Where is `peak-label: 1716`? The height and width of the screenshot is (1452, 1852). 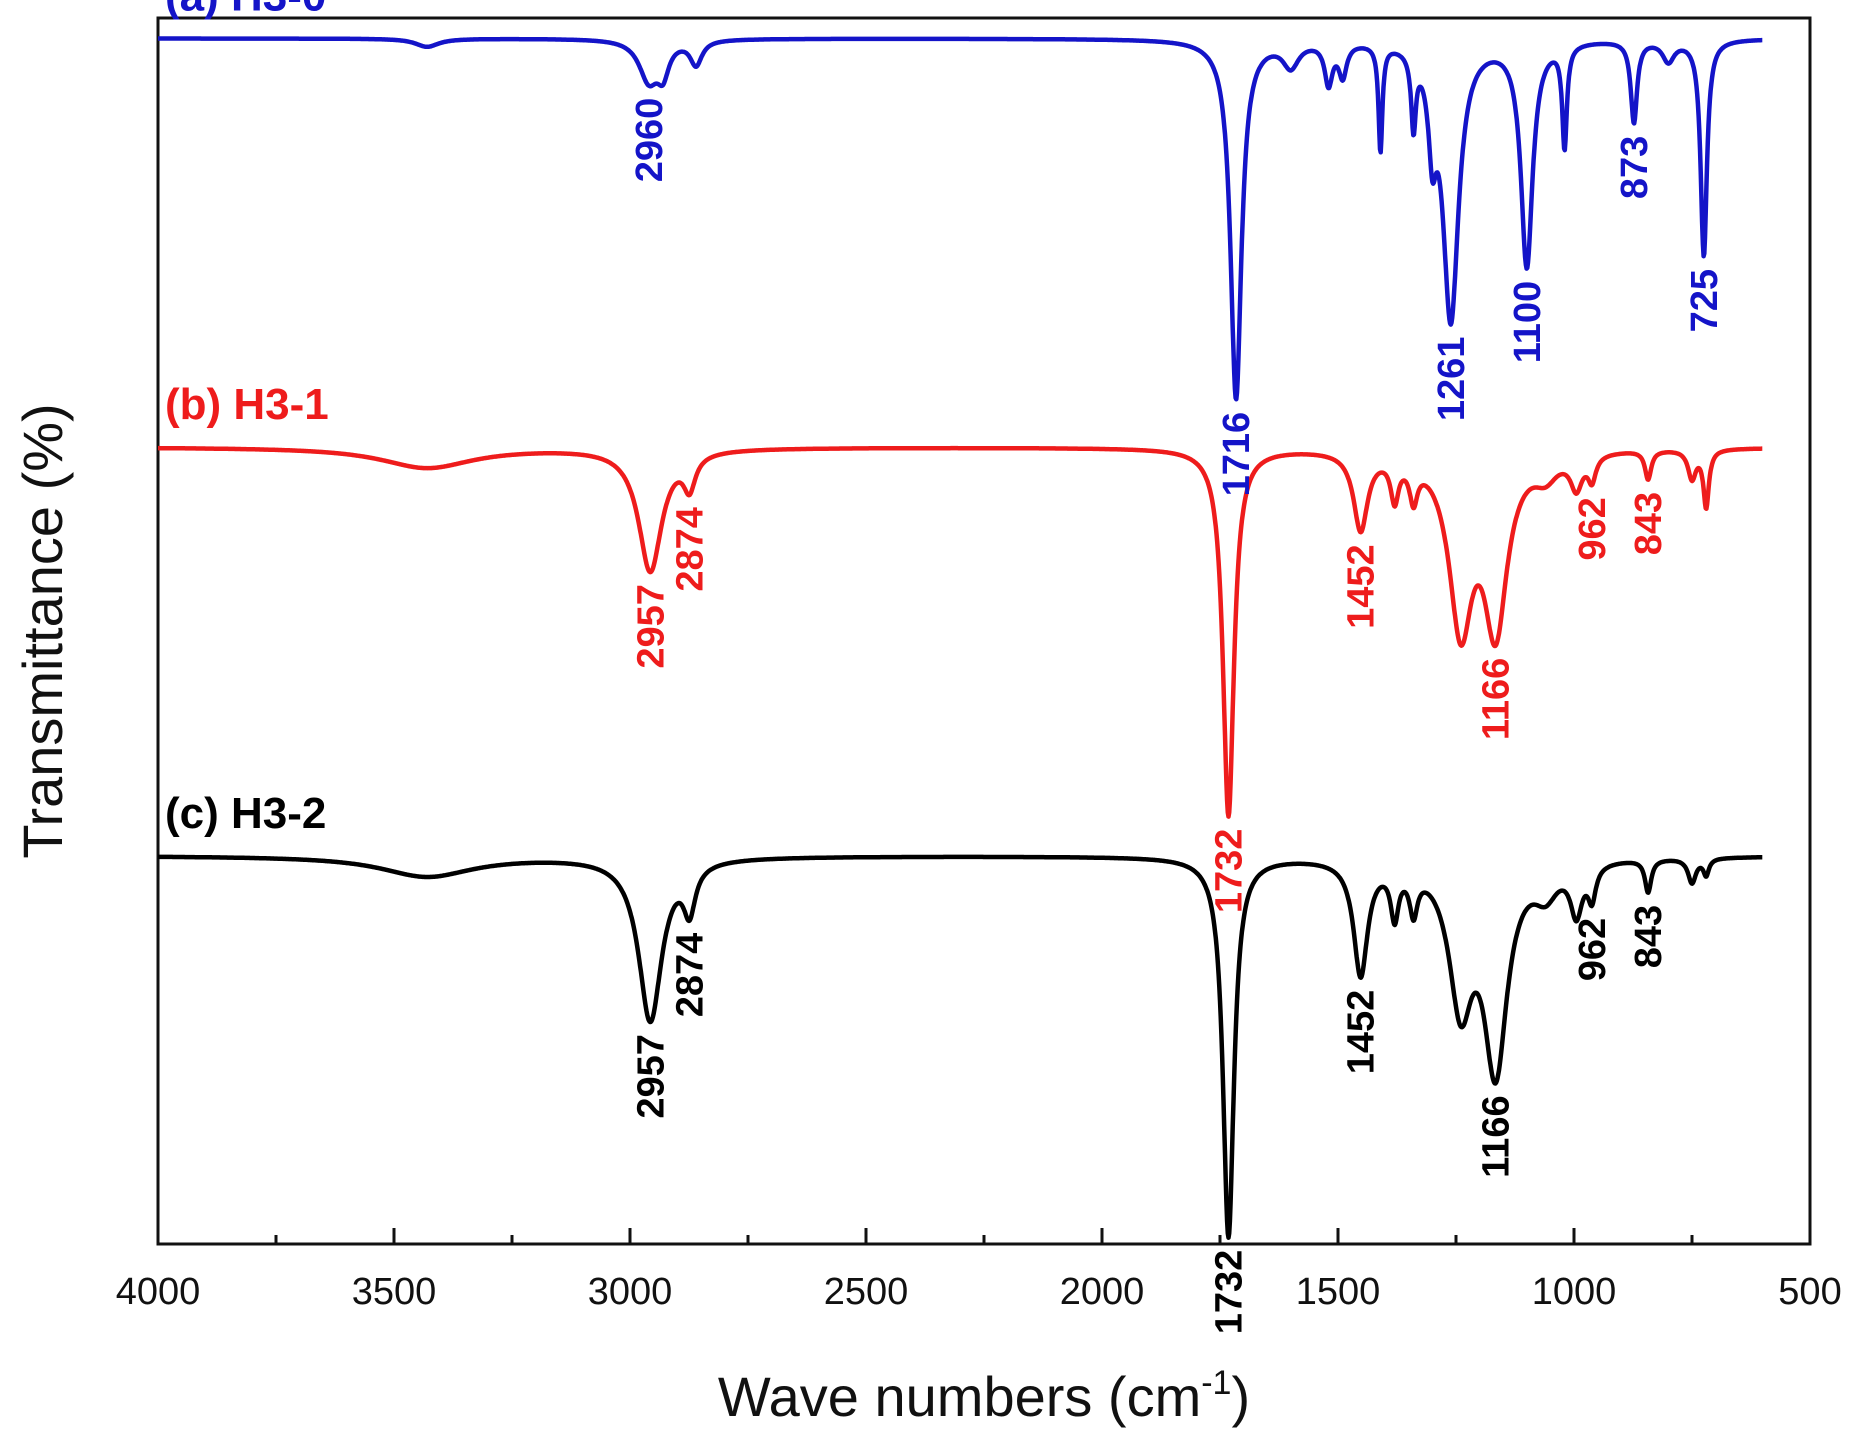 peak-label: 1716 is located at coordinates (1237, 454).